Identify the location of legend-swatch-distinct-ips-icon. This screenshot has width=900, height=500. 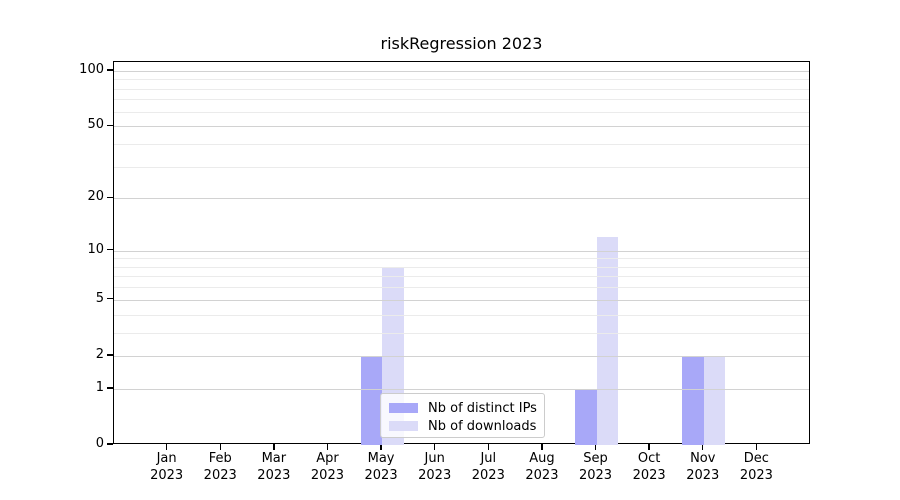
(403, 408).